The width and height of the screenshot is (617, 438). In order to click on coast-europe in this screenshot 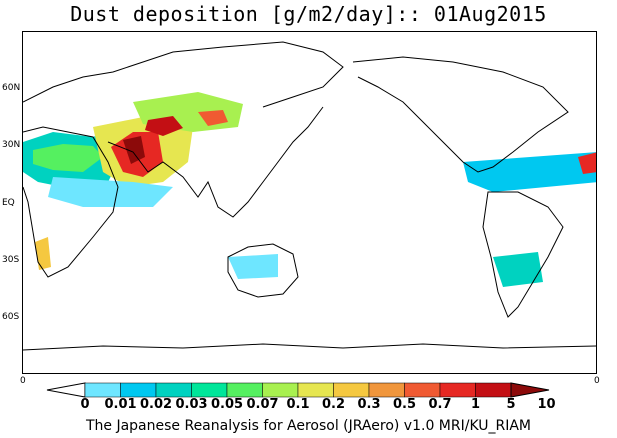, I will do `click(183, 74)`.